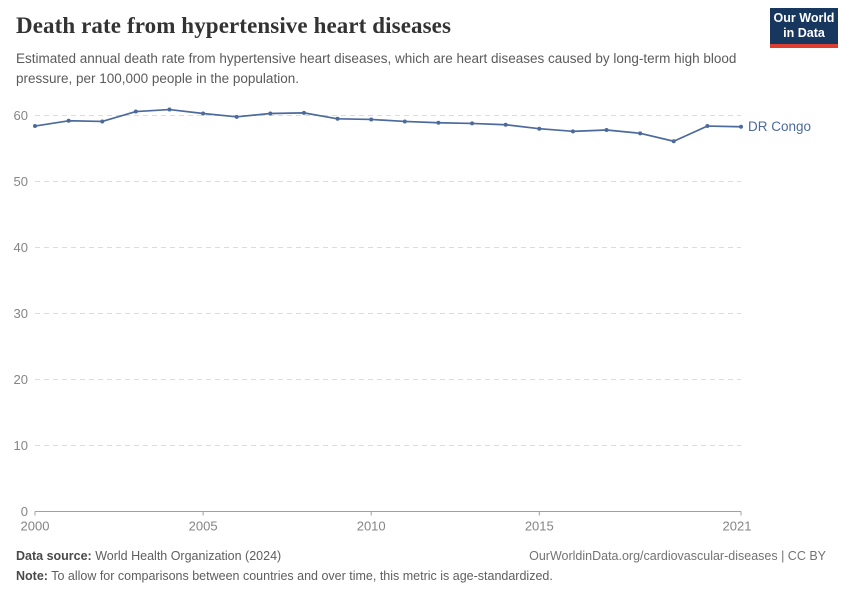 This screenshot has width=850, height=600. I want to click on y-tick-label: 10, so click(21, 445).